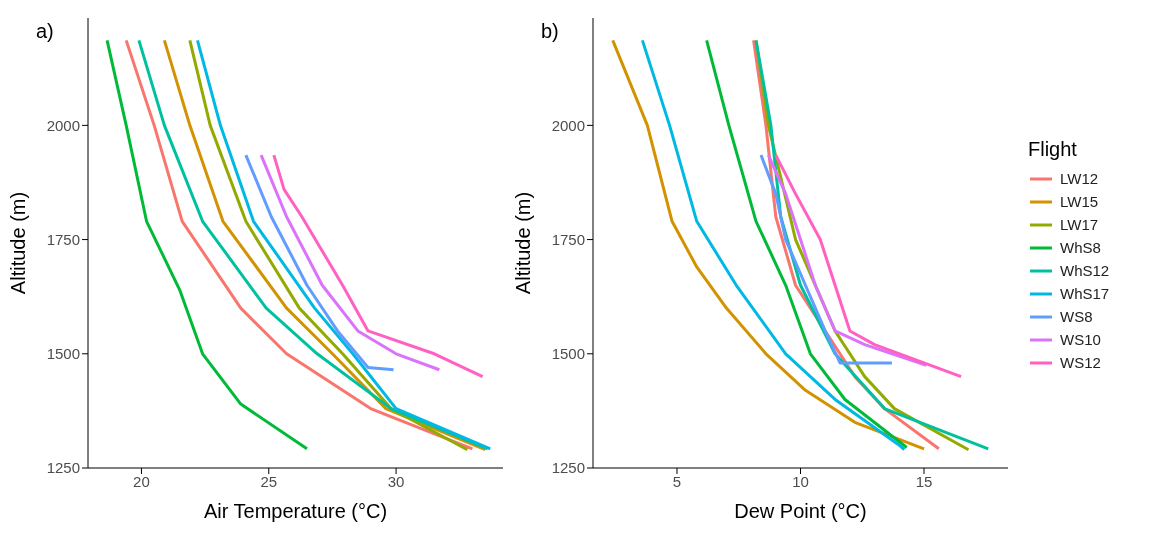 The height and width of the screenshot is (539, 1160). What do you see at coordinates (295, 511) in the screenshot?
I see `x-axis-title: Air Temperature (°C)` at bounding box center [295, 511].